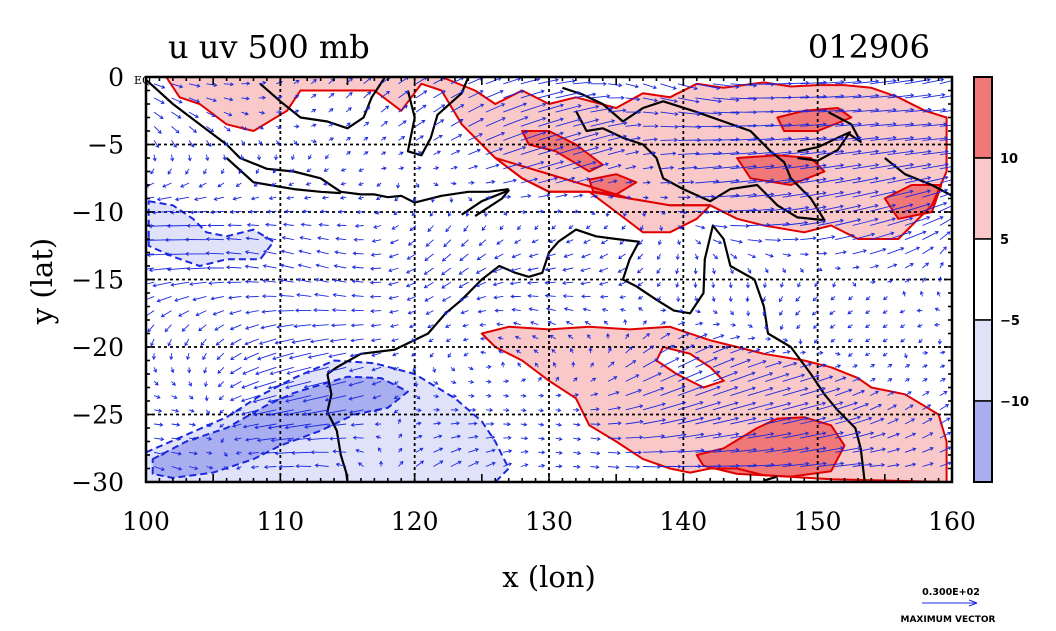 This screenshot has height=631, width=1056. What do you see at coordinates (549, 521) in the screenshot?
I see `x-tick-label: 130` at bounding box center [549, 521].